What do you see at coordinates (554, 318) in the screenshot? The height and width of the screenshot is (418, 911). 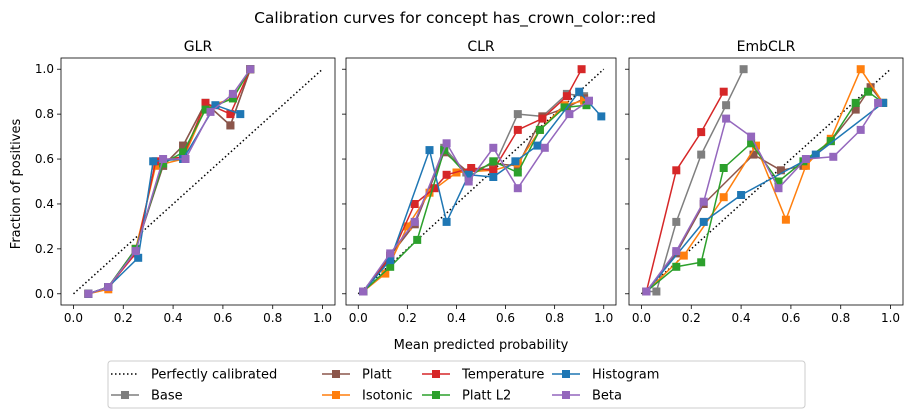 I see `x-tick-label: 0.8` at bounding box center [554, 318].